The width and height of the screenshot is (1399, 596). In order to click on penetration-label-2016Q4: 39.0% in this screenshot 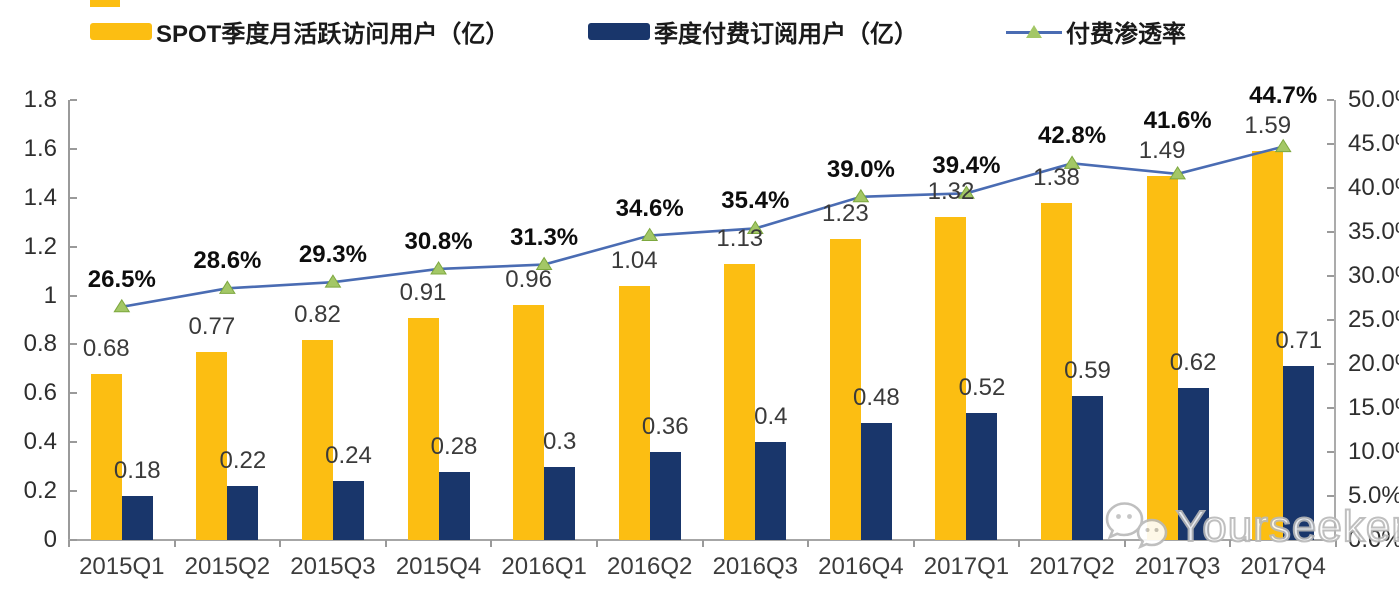, I will do `click(860, 169)`.